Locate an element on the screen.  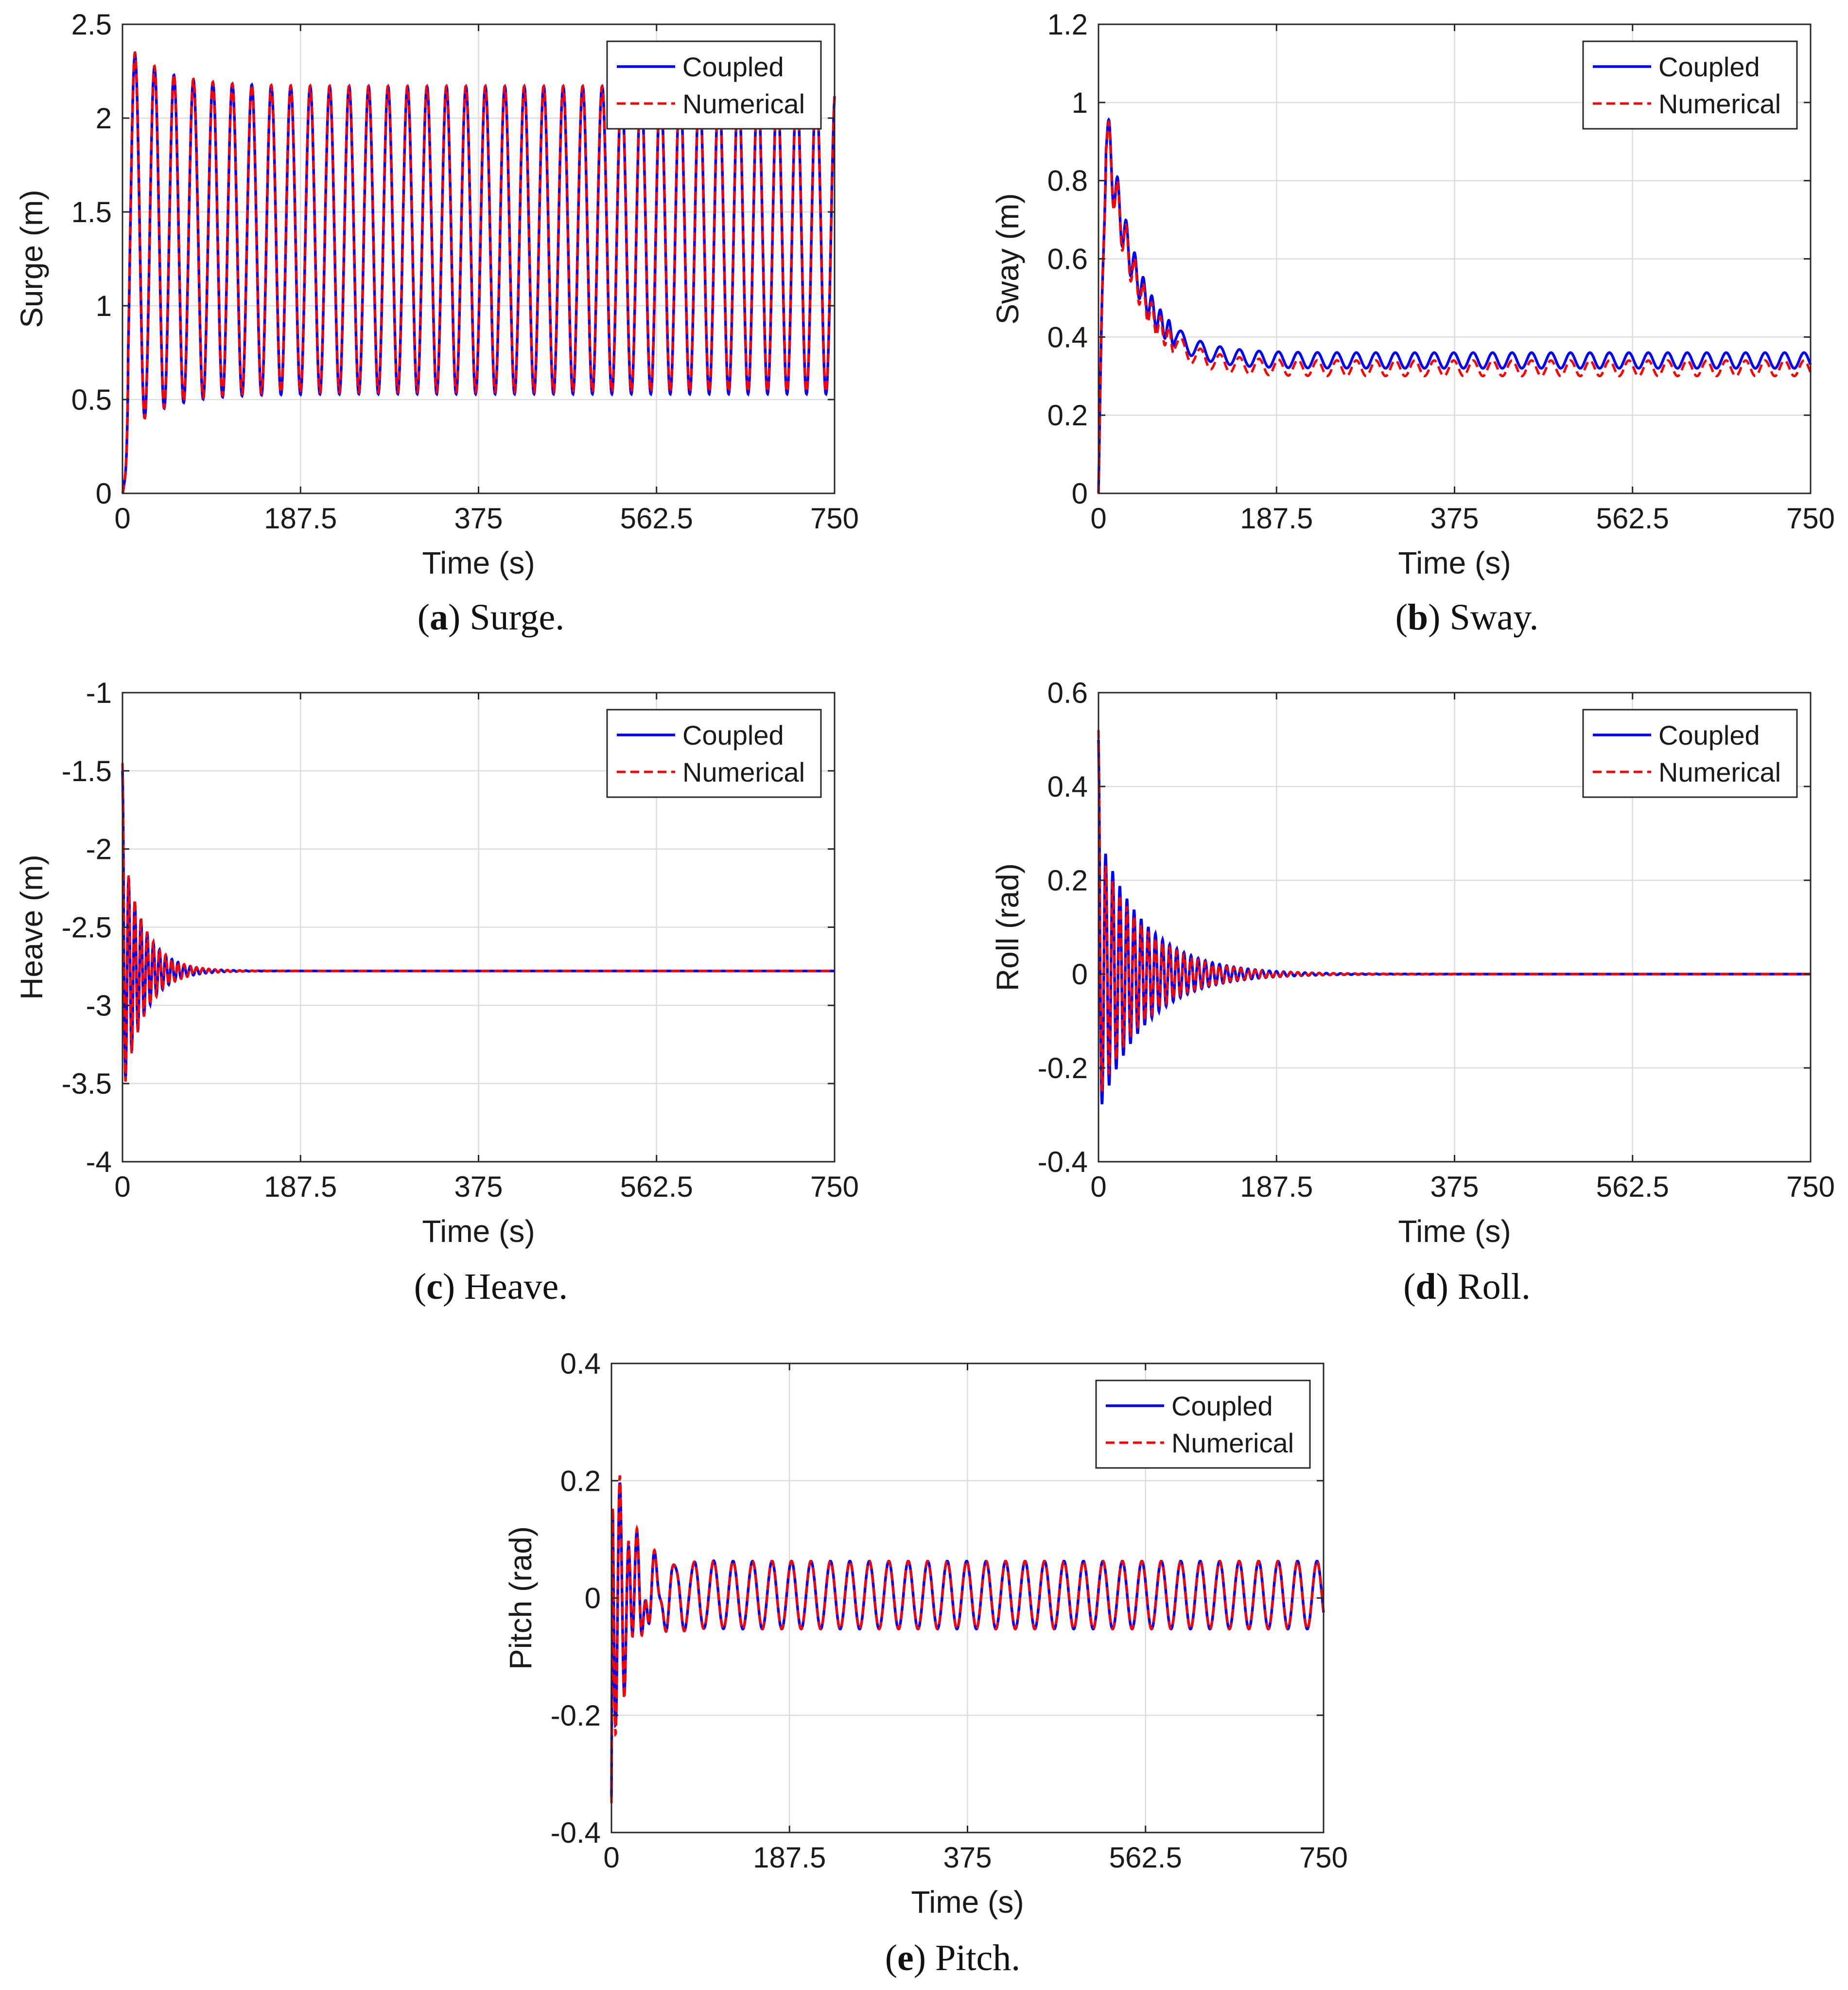
y-tick-label: 1.5 is located at coordinates (92, 212).